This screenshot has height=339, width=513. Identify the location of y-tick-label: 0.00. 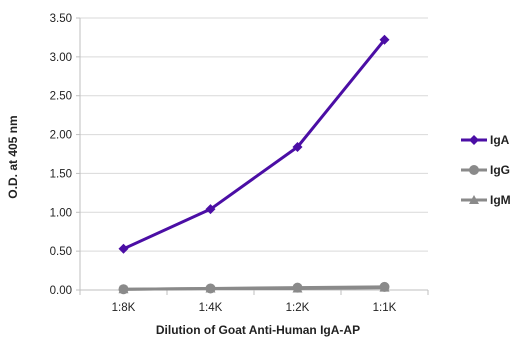
(61, 291).